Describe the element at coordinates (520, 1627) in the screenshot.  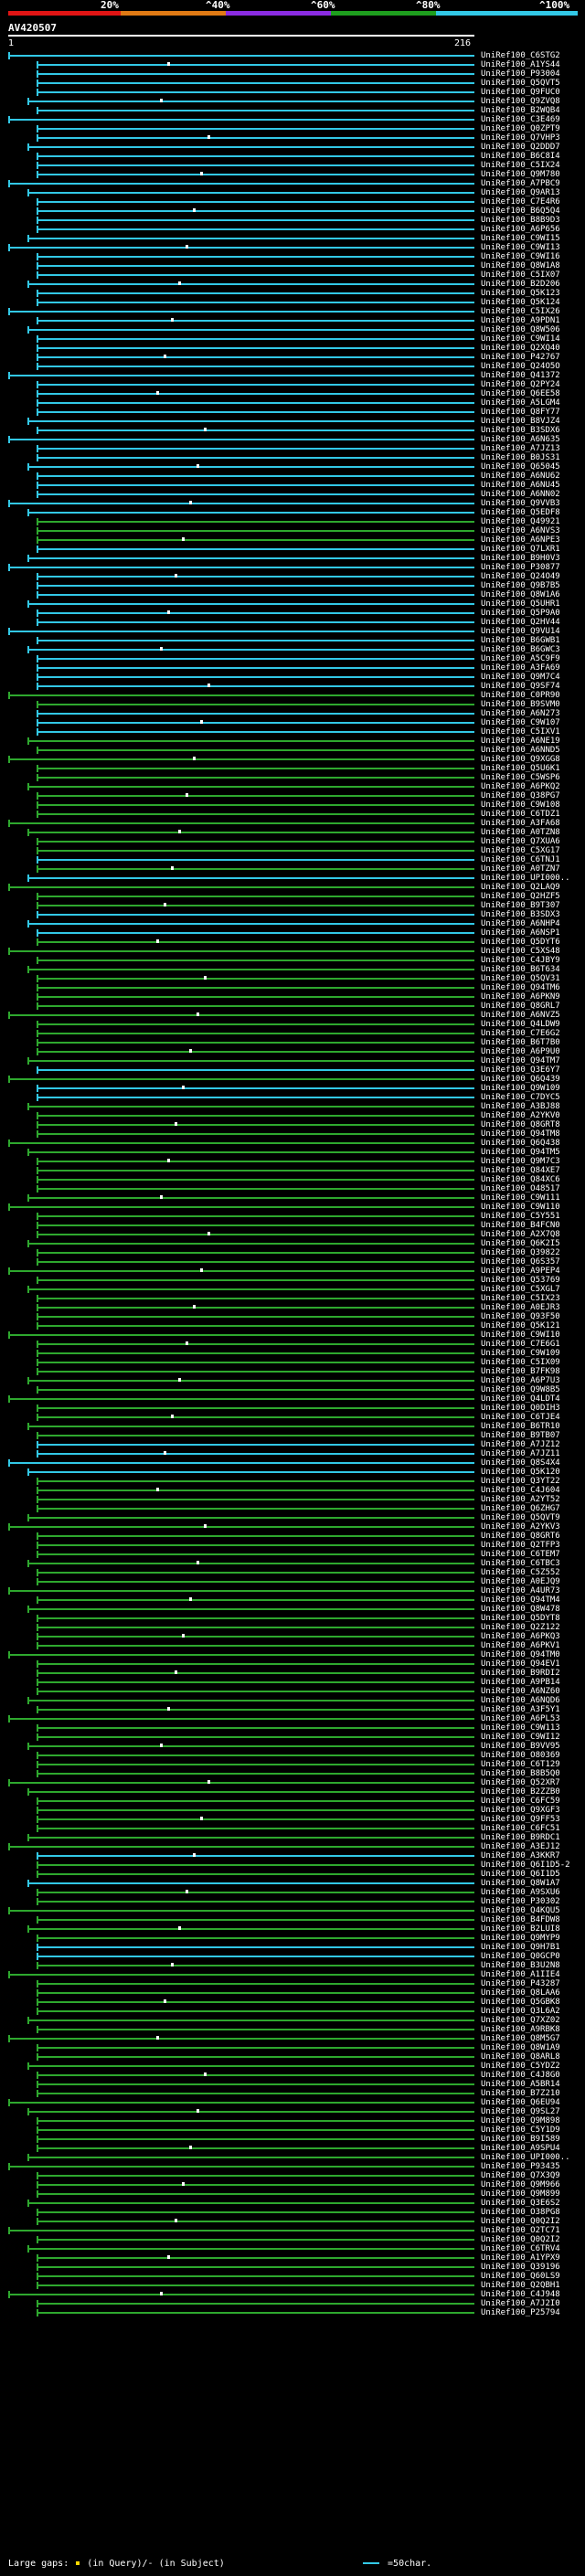
I see `hit-label: UniRef100_Q2Z122` at that location.